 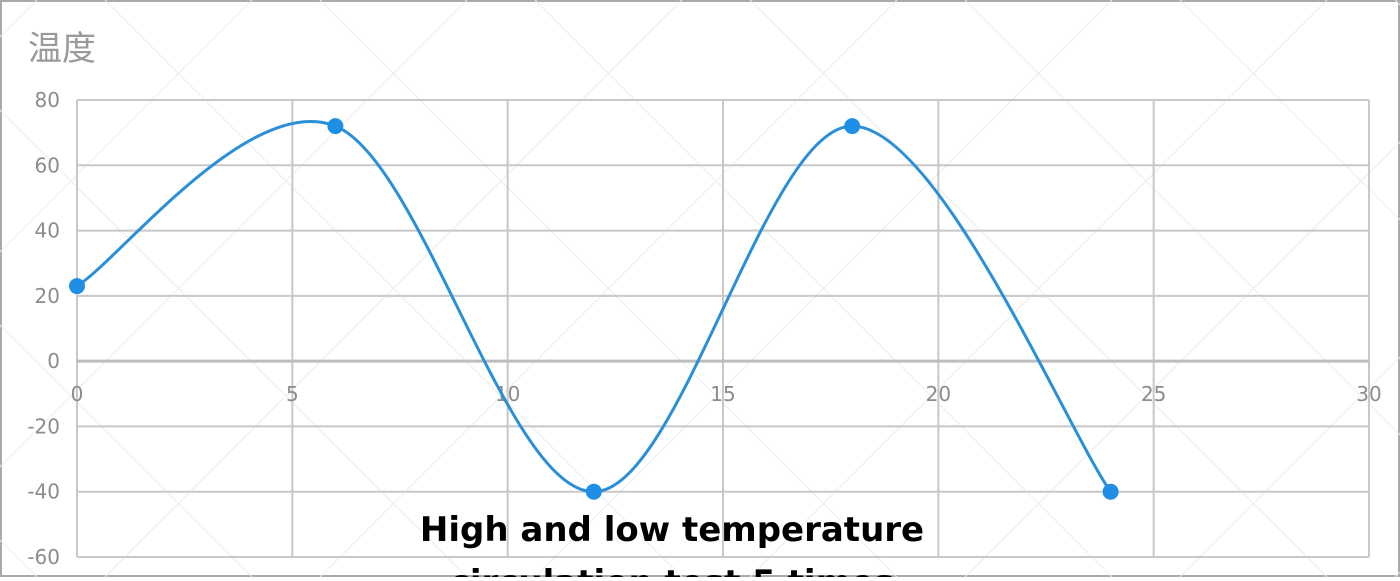 I want to click on y-tick-label: 20, so click(x=47, y=296).